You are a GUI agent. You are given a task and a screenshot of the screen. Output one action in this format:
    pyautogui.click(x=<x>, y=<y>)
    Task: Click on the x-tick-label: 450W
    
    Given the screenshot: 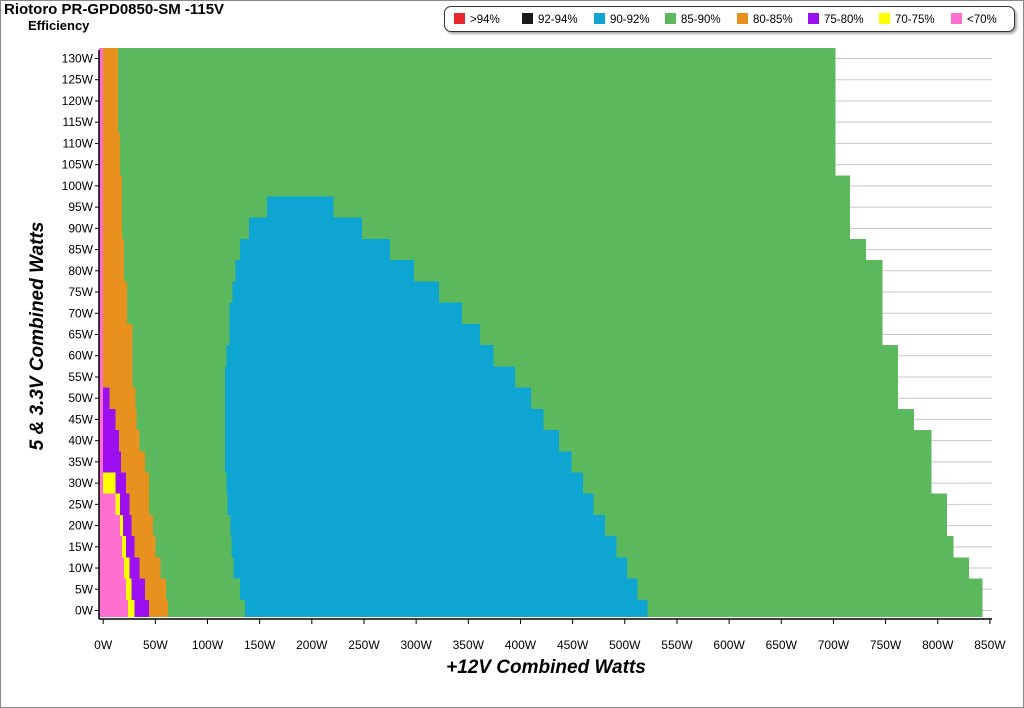 What is the action you would take?
    pyautogui.click(x=573, y=645)
    